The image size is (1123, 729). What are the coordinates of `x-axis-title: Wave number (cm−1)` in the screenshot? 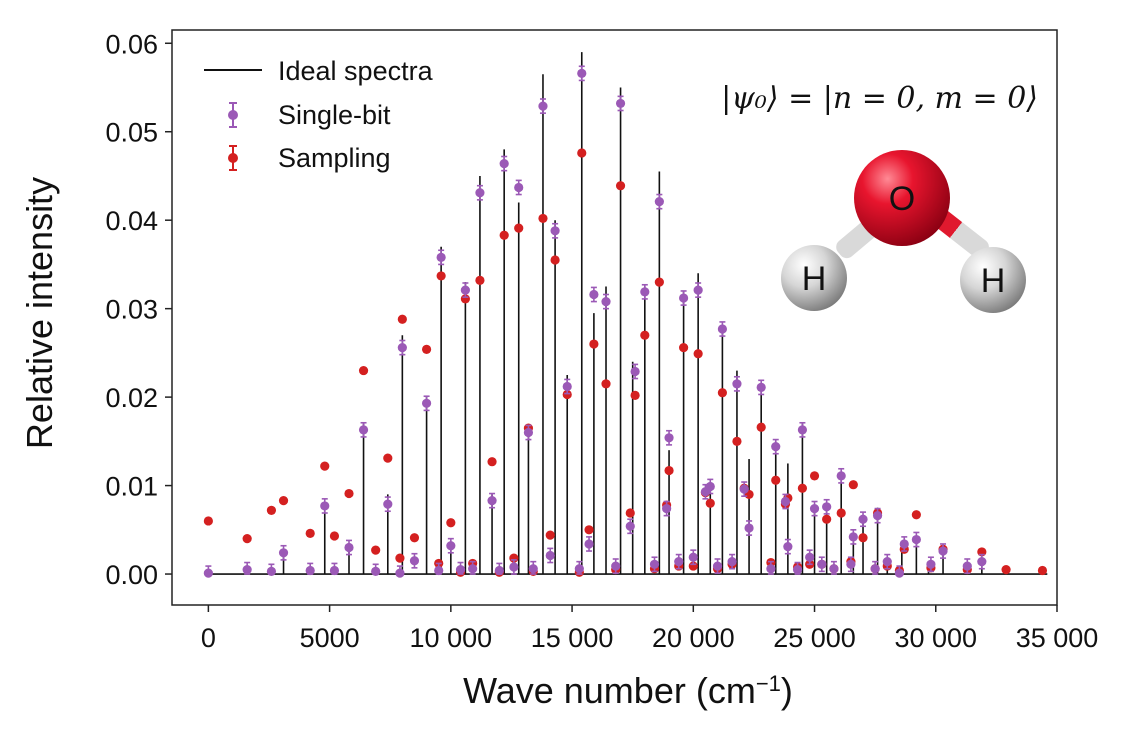 It's located at (628, 690).